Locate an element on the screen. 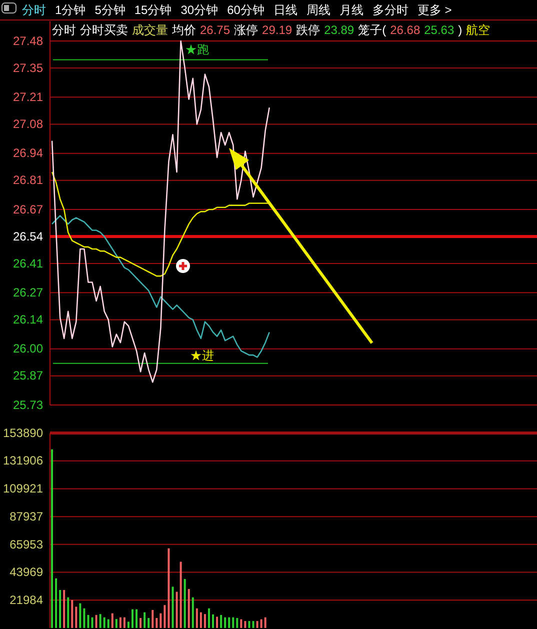 Image resolution: width=537 pixels, height=629 pixels. y-tick-label: 26.27 is located at coordinates (28, 293).